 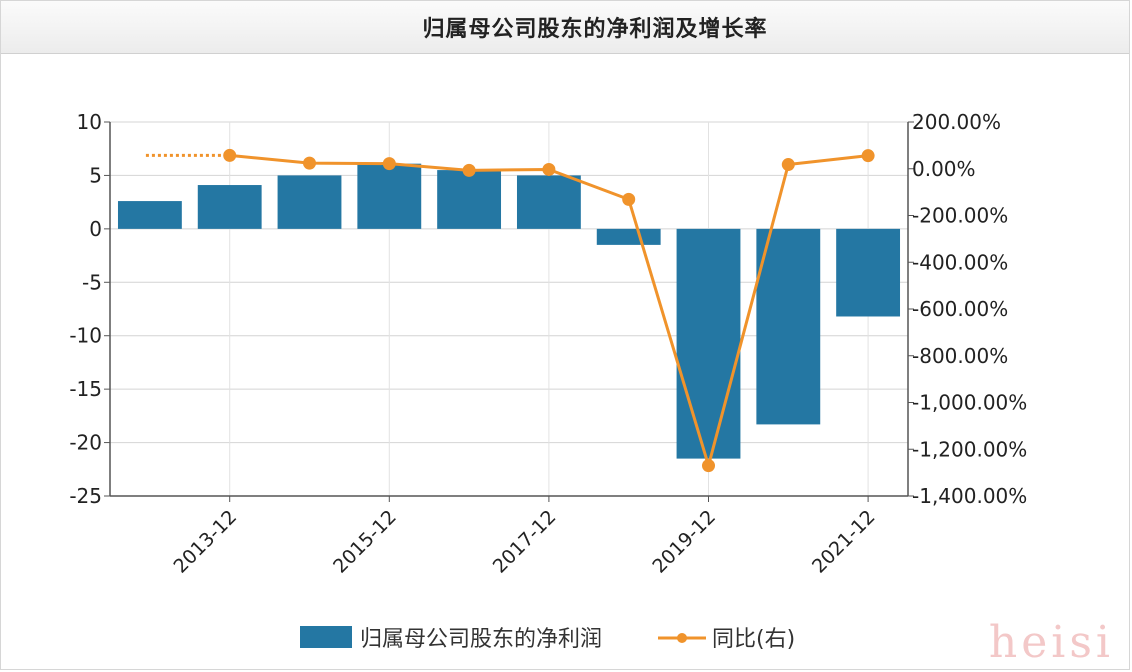 What do you see at coordinates (944, 169) in the screenshot?
I see `y-right-tick-label: 0.00%` at bounding box center [944, 169].